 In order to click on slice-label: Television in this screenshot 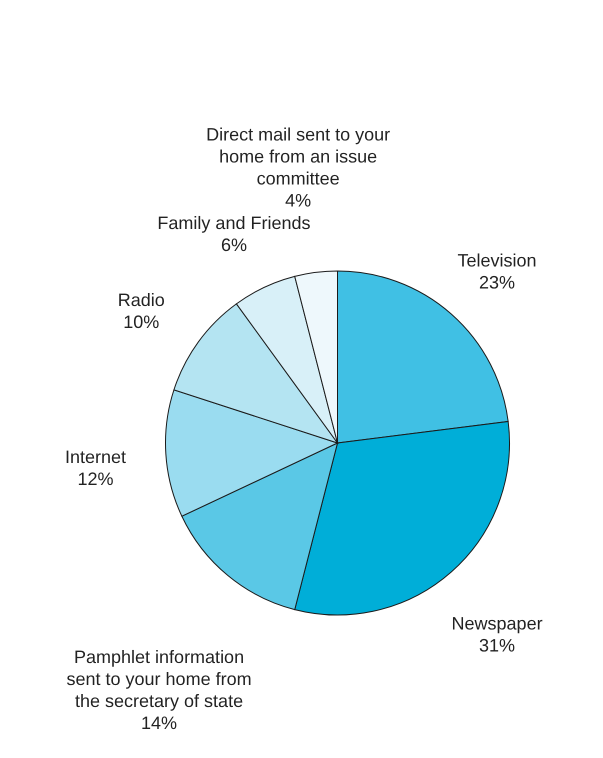, I will do `click(497, 260)`.